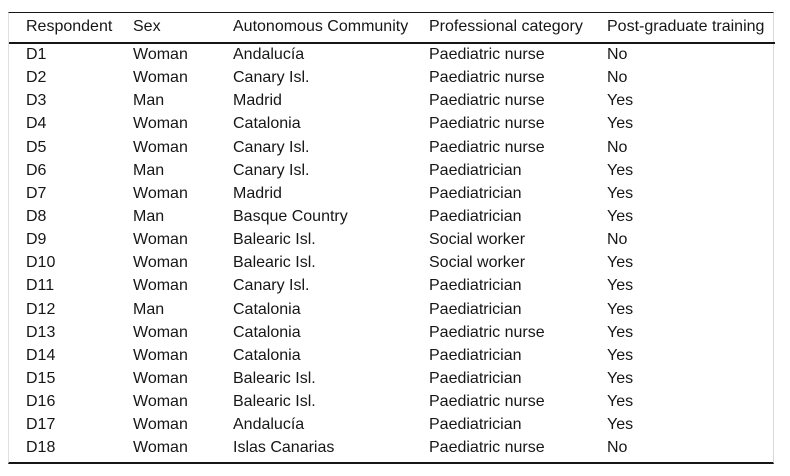  I want to click on table-cell: D6, so click(36, 170).